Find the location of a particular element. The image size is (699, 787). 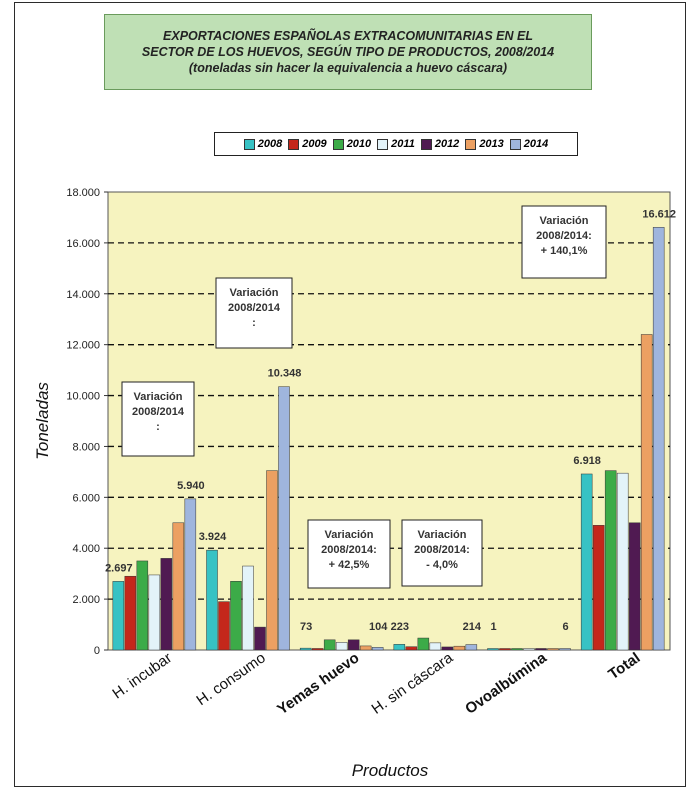

data-label: 2.697 is located at coordinates (119, 568).